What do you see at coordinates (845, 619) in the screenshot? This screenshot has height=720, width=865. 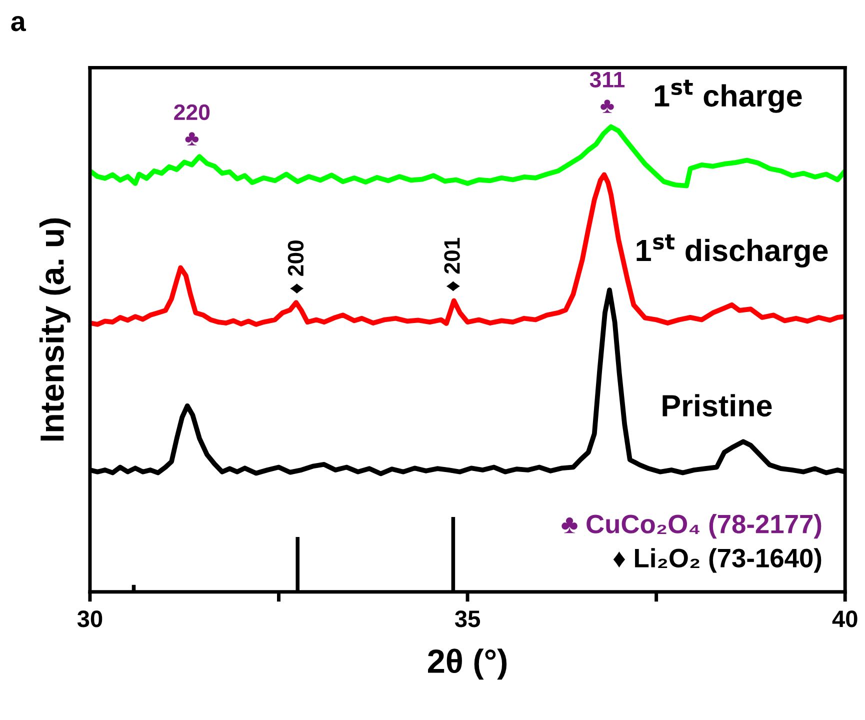 I see `x-tick-label: 40` at bounding box center [845, 619].